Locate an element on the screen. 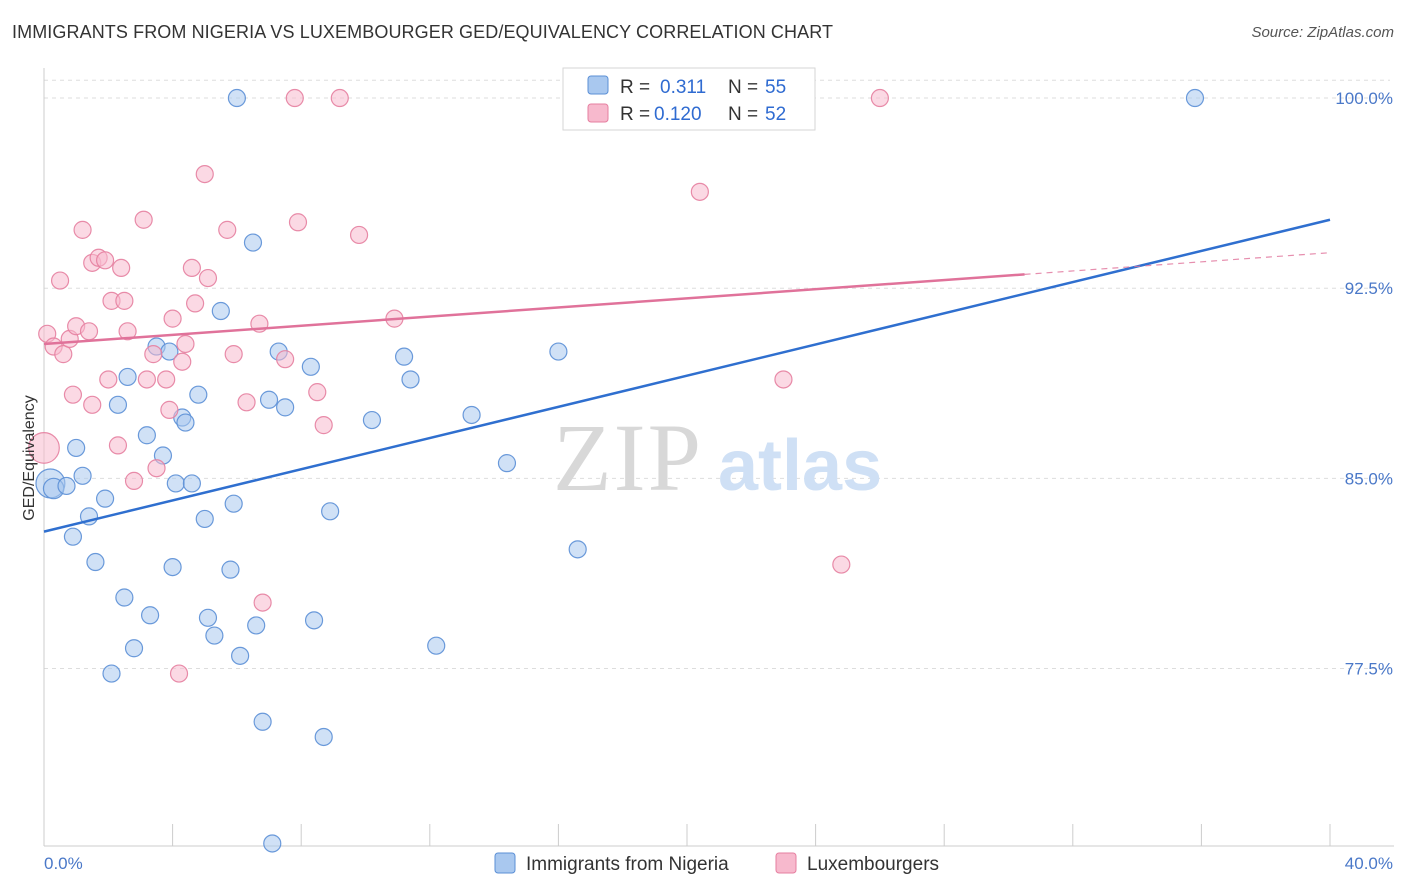  trend-line-luxembourgers is located at coordinates (534, 309).